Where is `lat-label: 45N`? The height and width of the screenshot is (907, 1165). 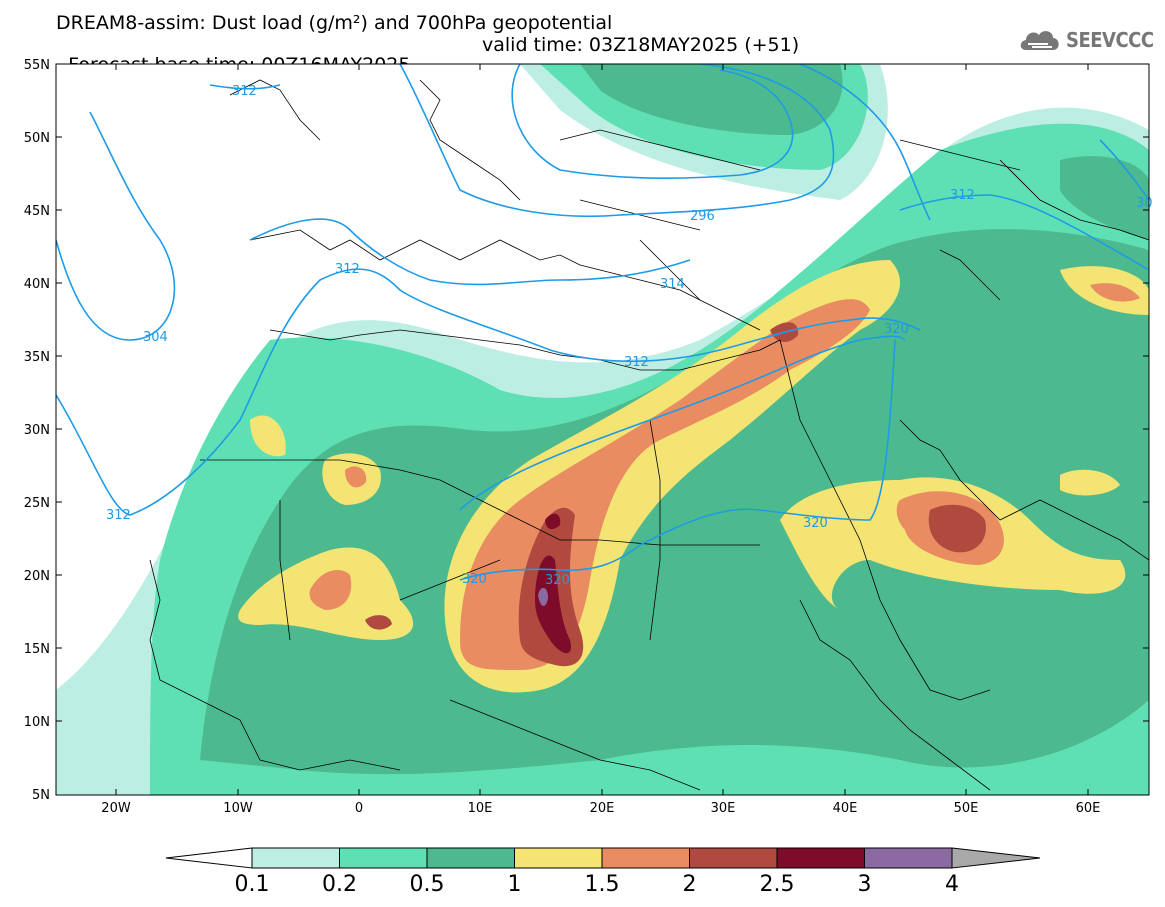 lat-label: 45N is located at coordinates (37, 211).